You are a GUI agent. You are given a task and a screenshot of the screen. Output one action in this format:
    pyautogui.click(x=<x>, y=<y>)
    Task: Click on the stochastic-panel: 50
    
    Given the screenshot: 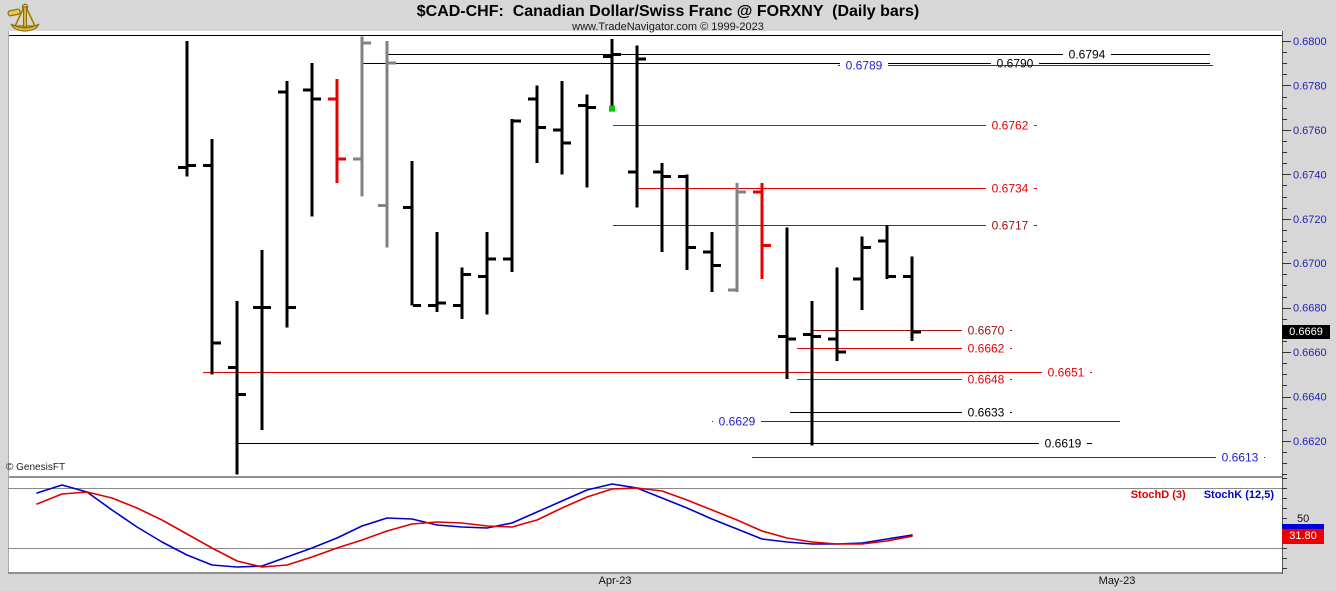 What is the action you would take?
    pyautogui.click(x=658, y=523)
    